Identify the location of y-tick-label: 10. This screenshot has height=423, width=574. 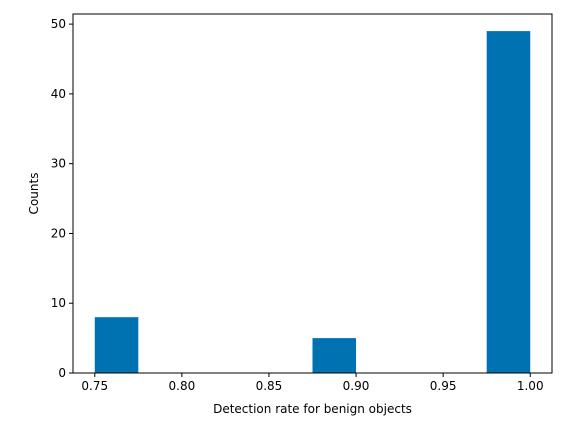
(58, 303).